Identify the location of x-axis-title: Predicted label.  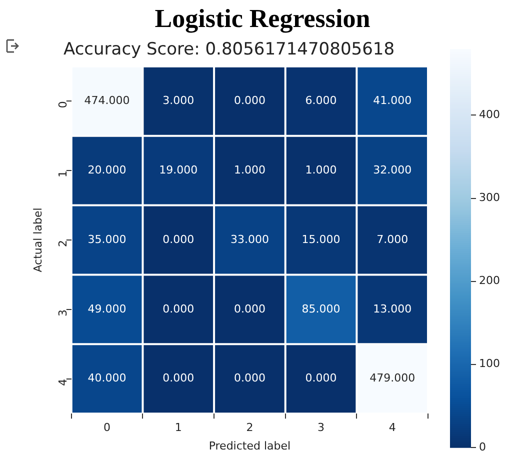
(249, 445).